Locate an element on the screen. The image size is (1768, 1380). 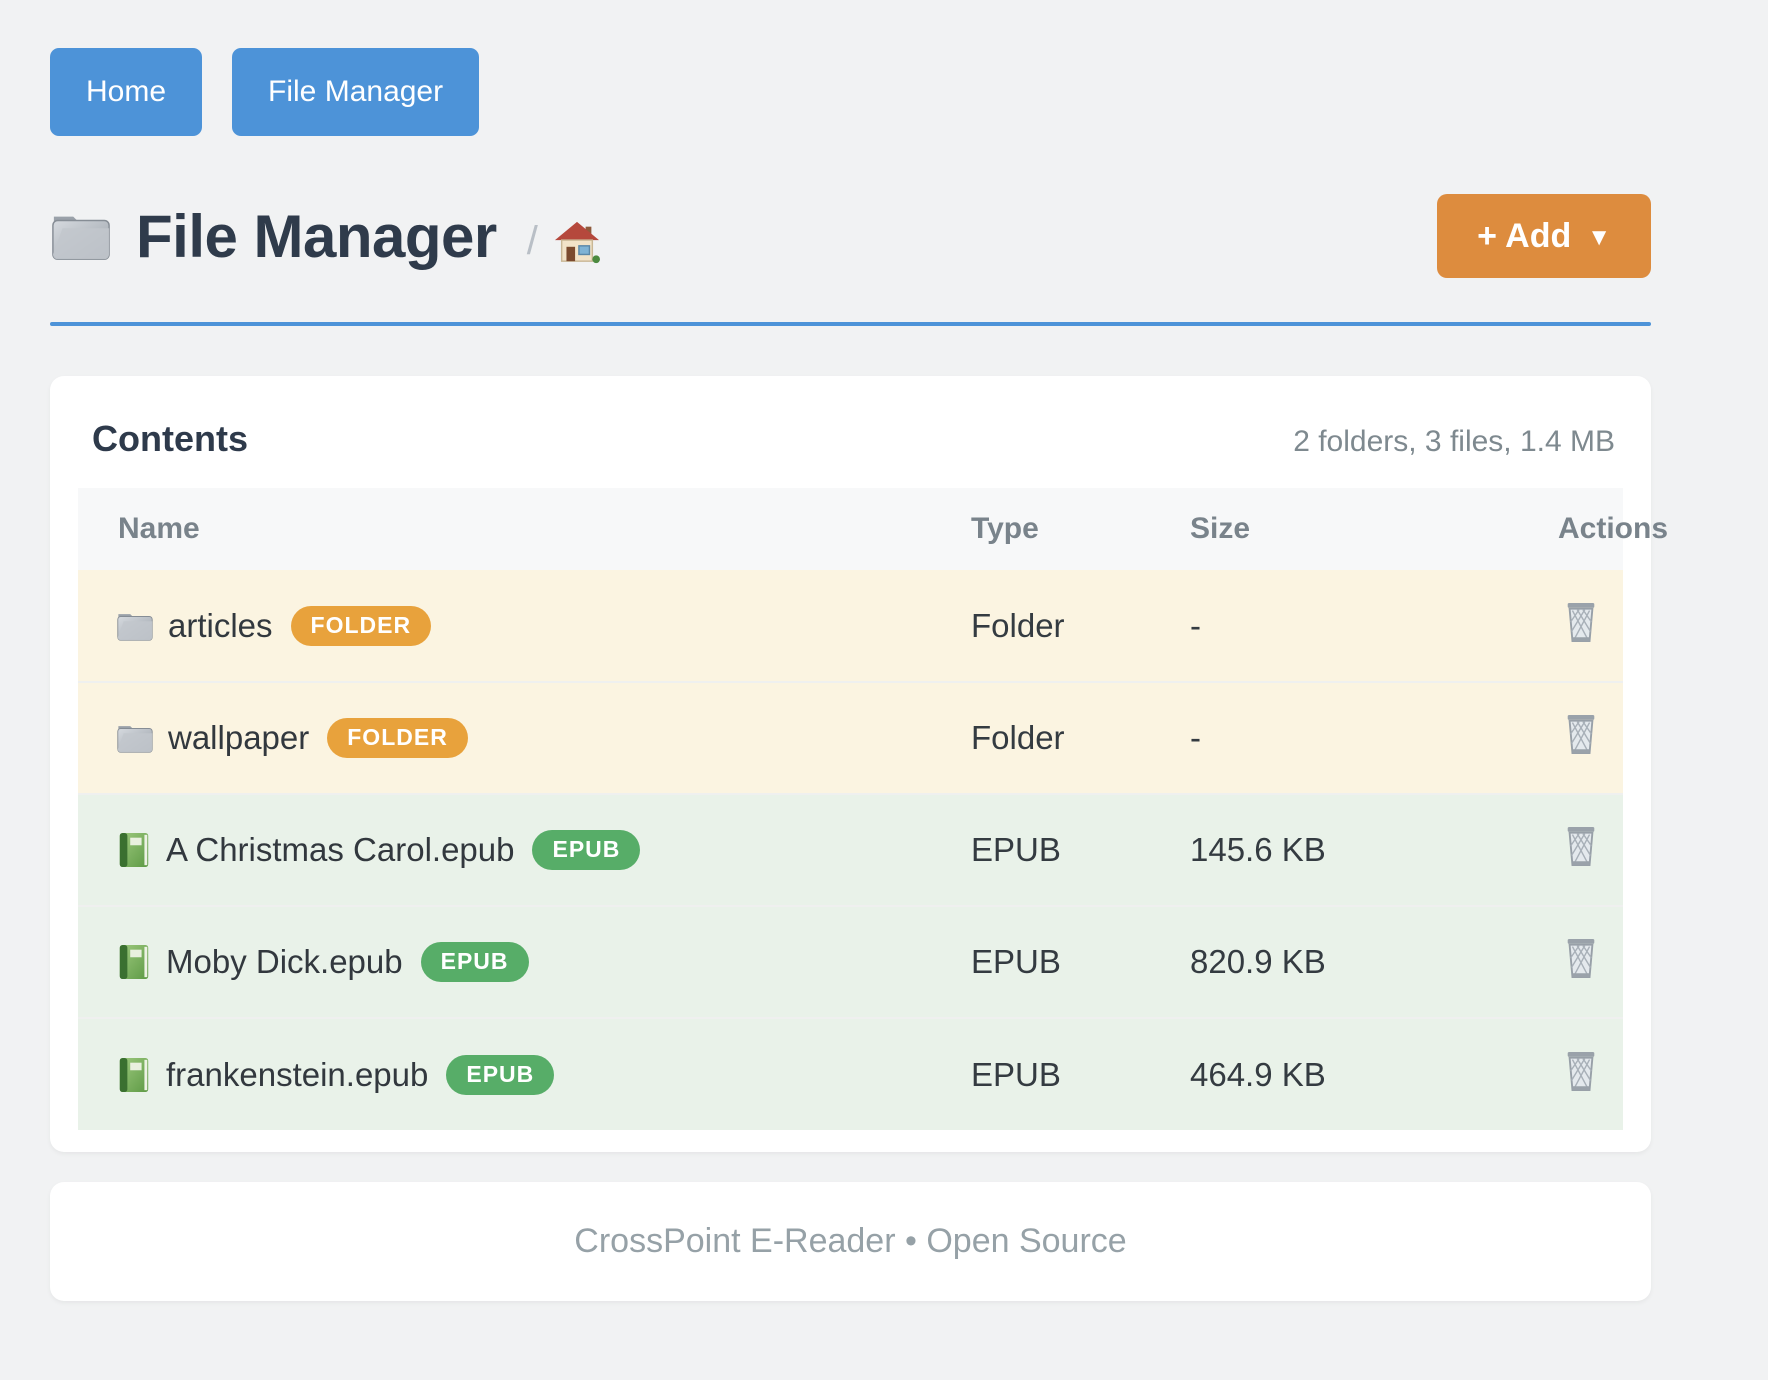
home-nav-button: Home is located at coordinates (126, 92).